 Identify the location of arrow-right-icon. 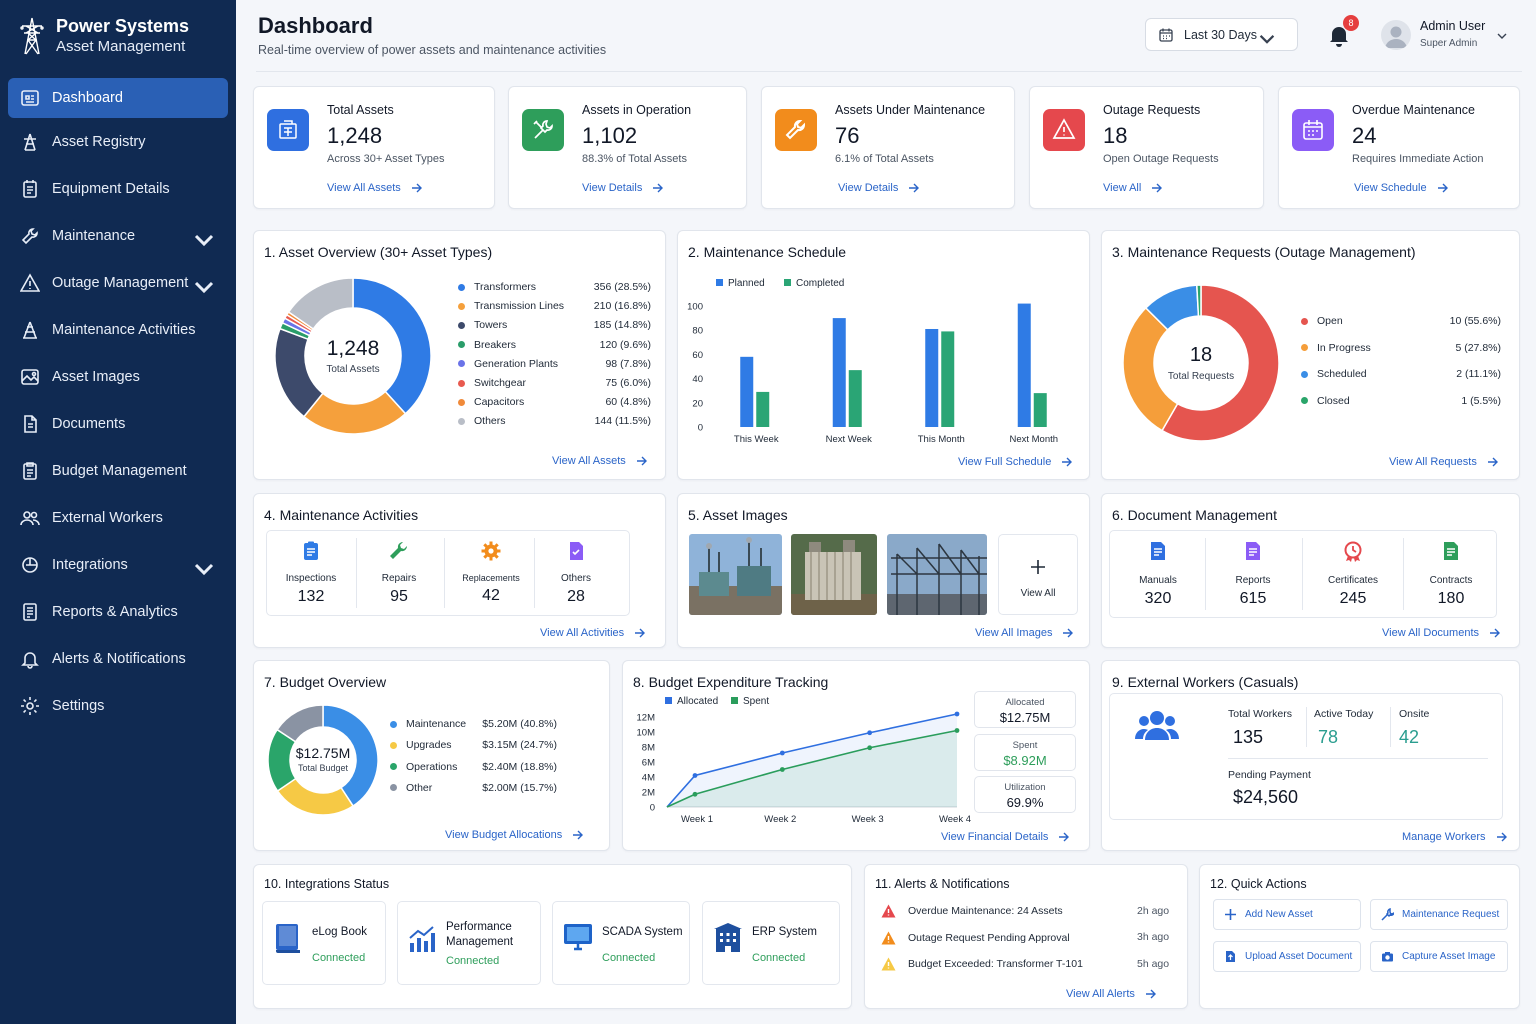
(1067, 462).